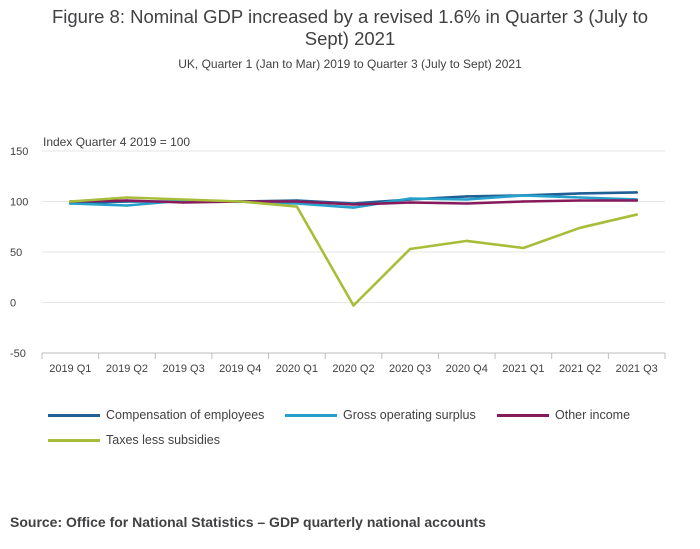 Image resolution: width=700 pixels, height=549 pixels. Describe the element at coordinates (240, 369) in the screenshot. I see `x-tick-label: 2019 Q4` at that location.